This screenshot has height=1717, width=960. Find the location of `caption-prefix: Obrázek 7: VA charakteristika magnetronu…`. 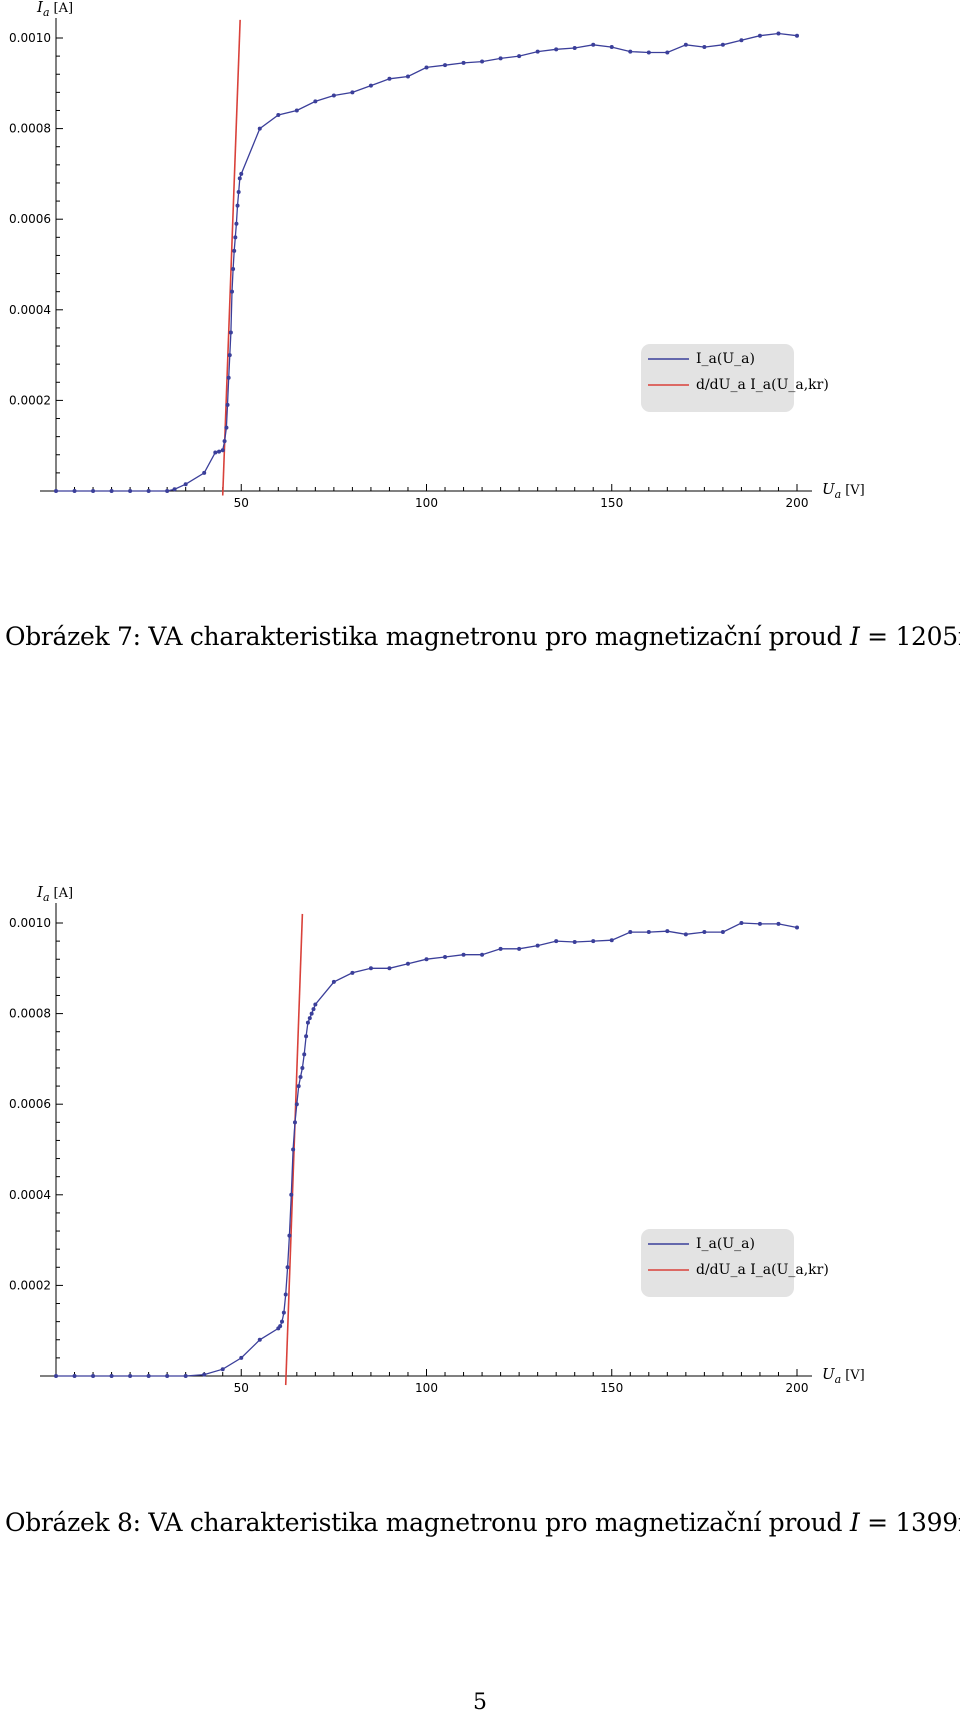

caption-prefix: Obrázek 7: VA charakteristika magnetronu… is located at coordinates (427, 636).